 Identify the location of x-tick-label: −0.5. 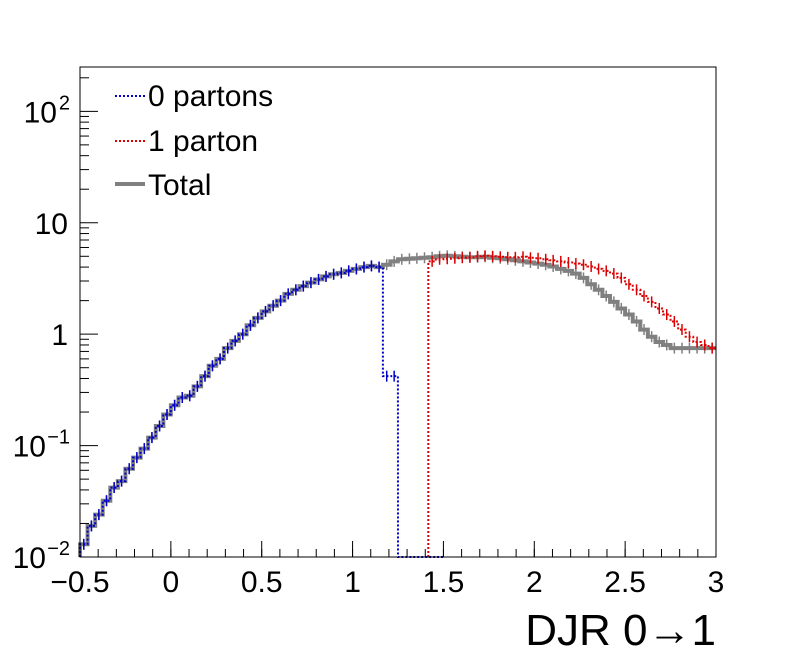
(79, 582).